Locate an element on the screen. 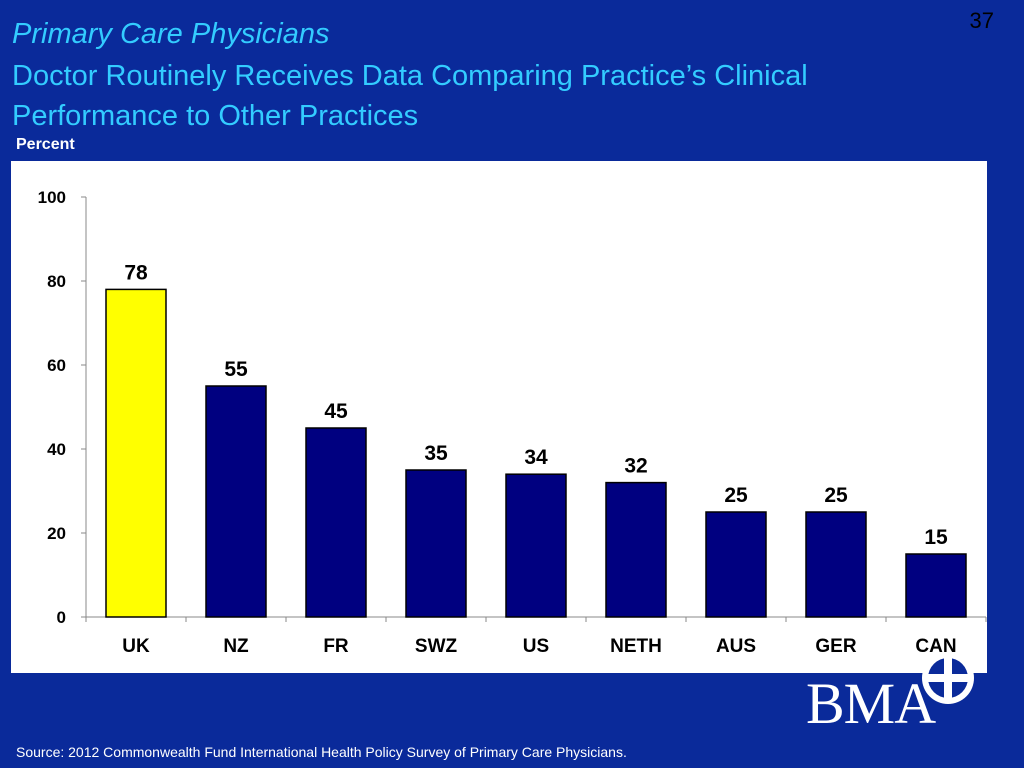 The image size is (1024, 768). bar-aus is located at coordinates (736, 564).